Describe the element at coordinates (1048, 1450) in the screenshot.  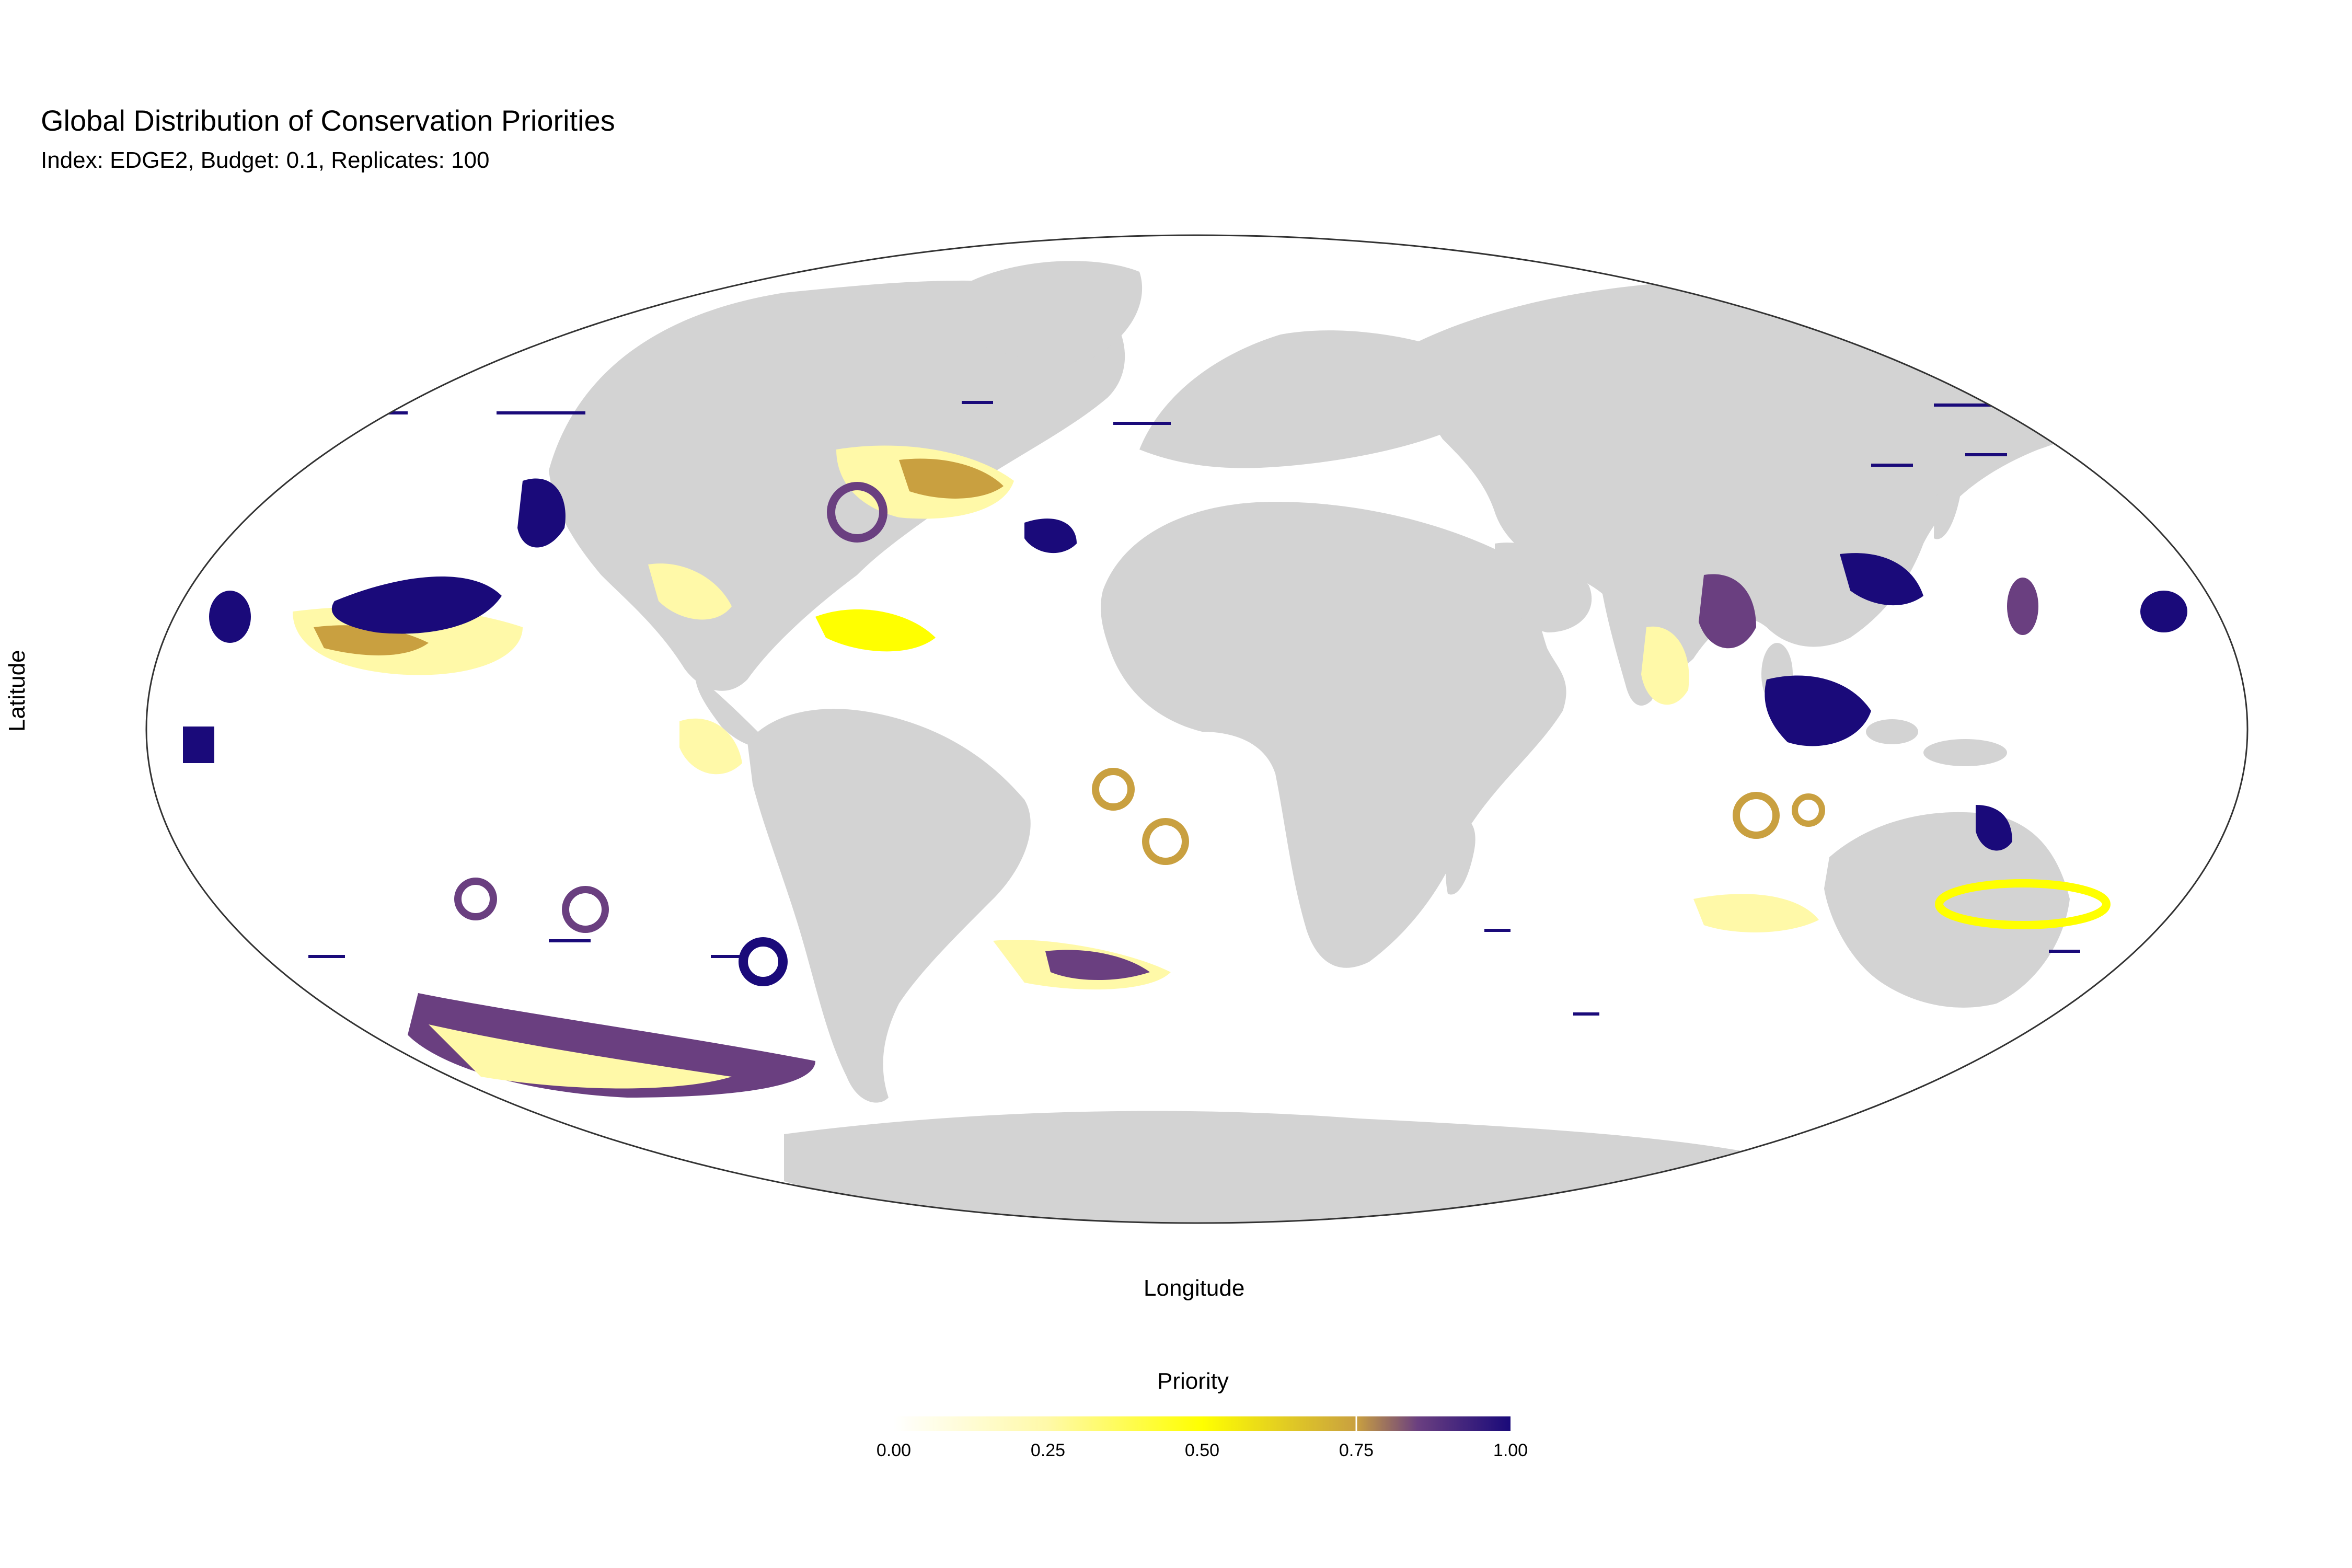
I see `legend-tick-1: 0.25` at that location.